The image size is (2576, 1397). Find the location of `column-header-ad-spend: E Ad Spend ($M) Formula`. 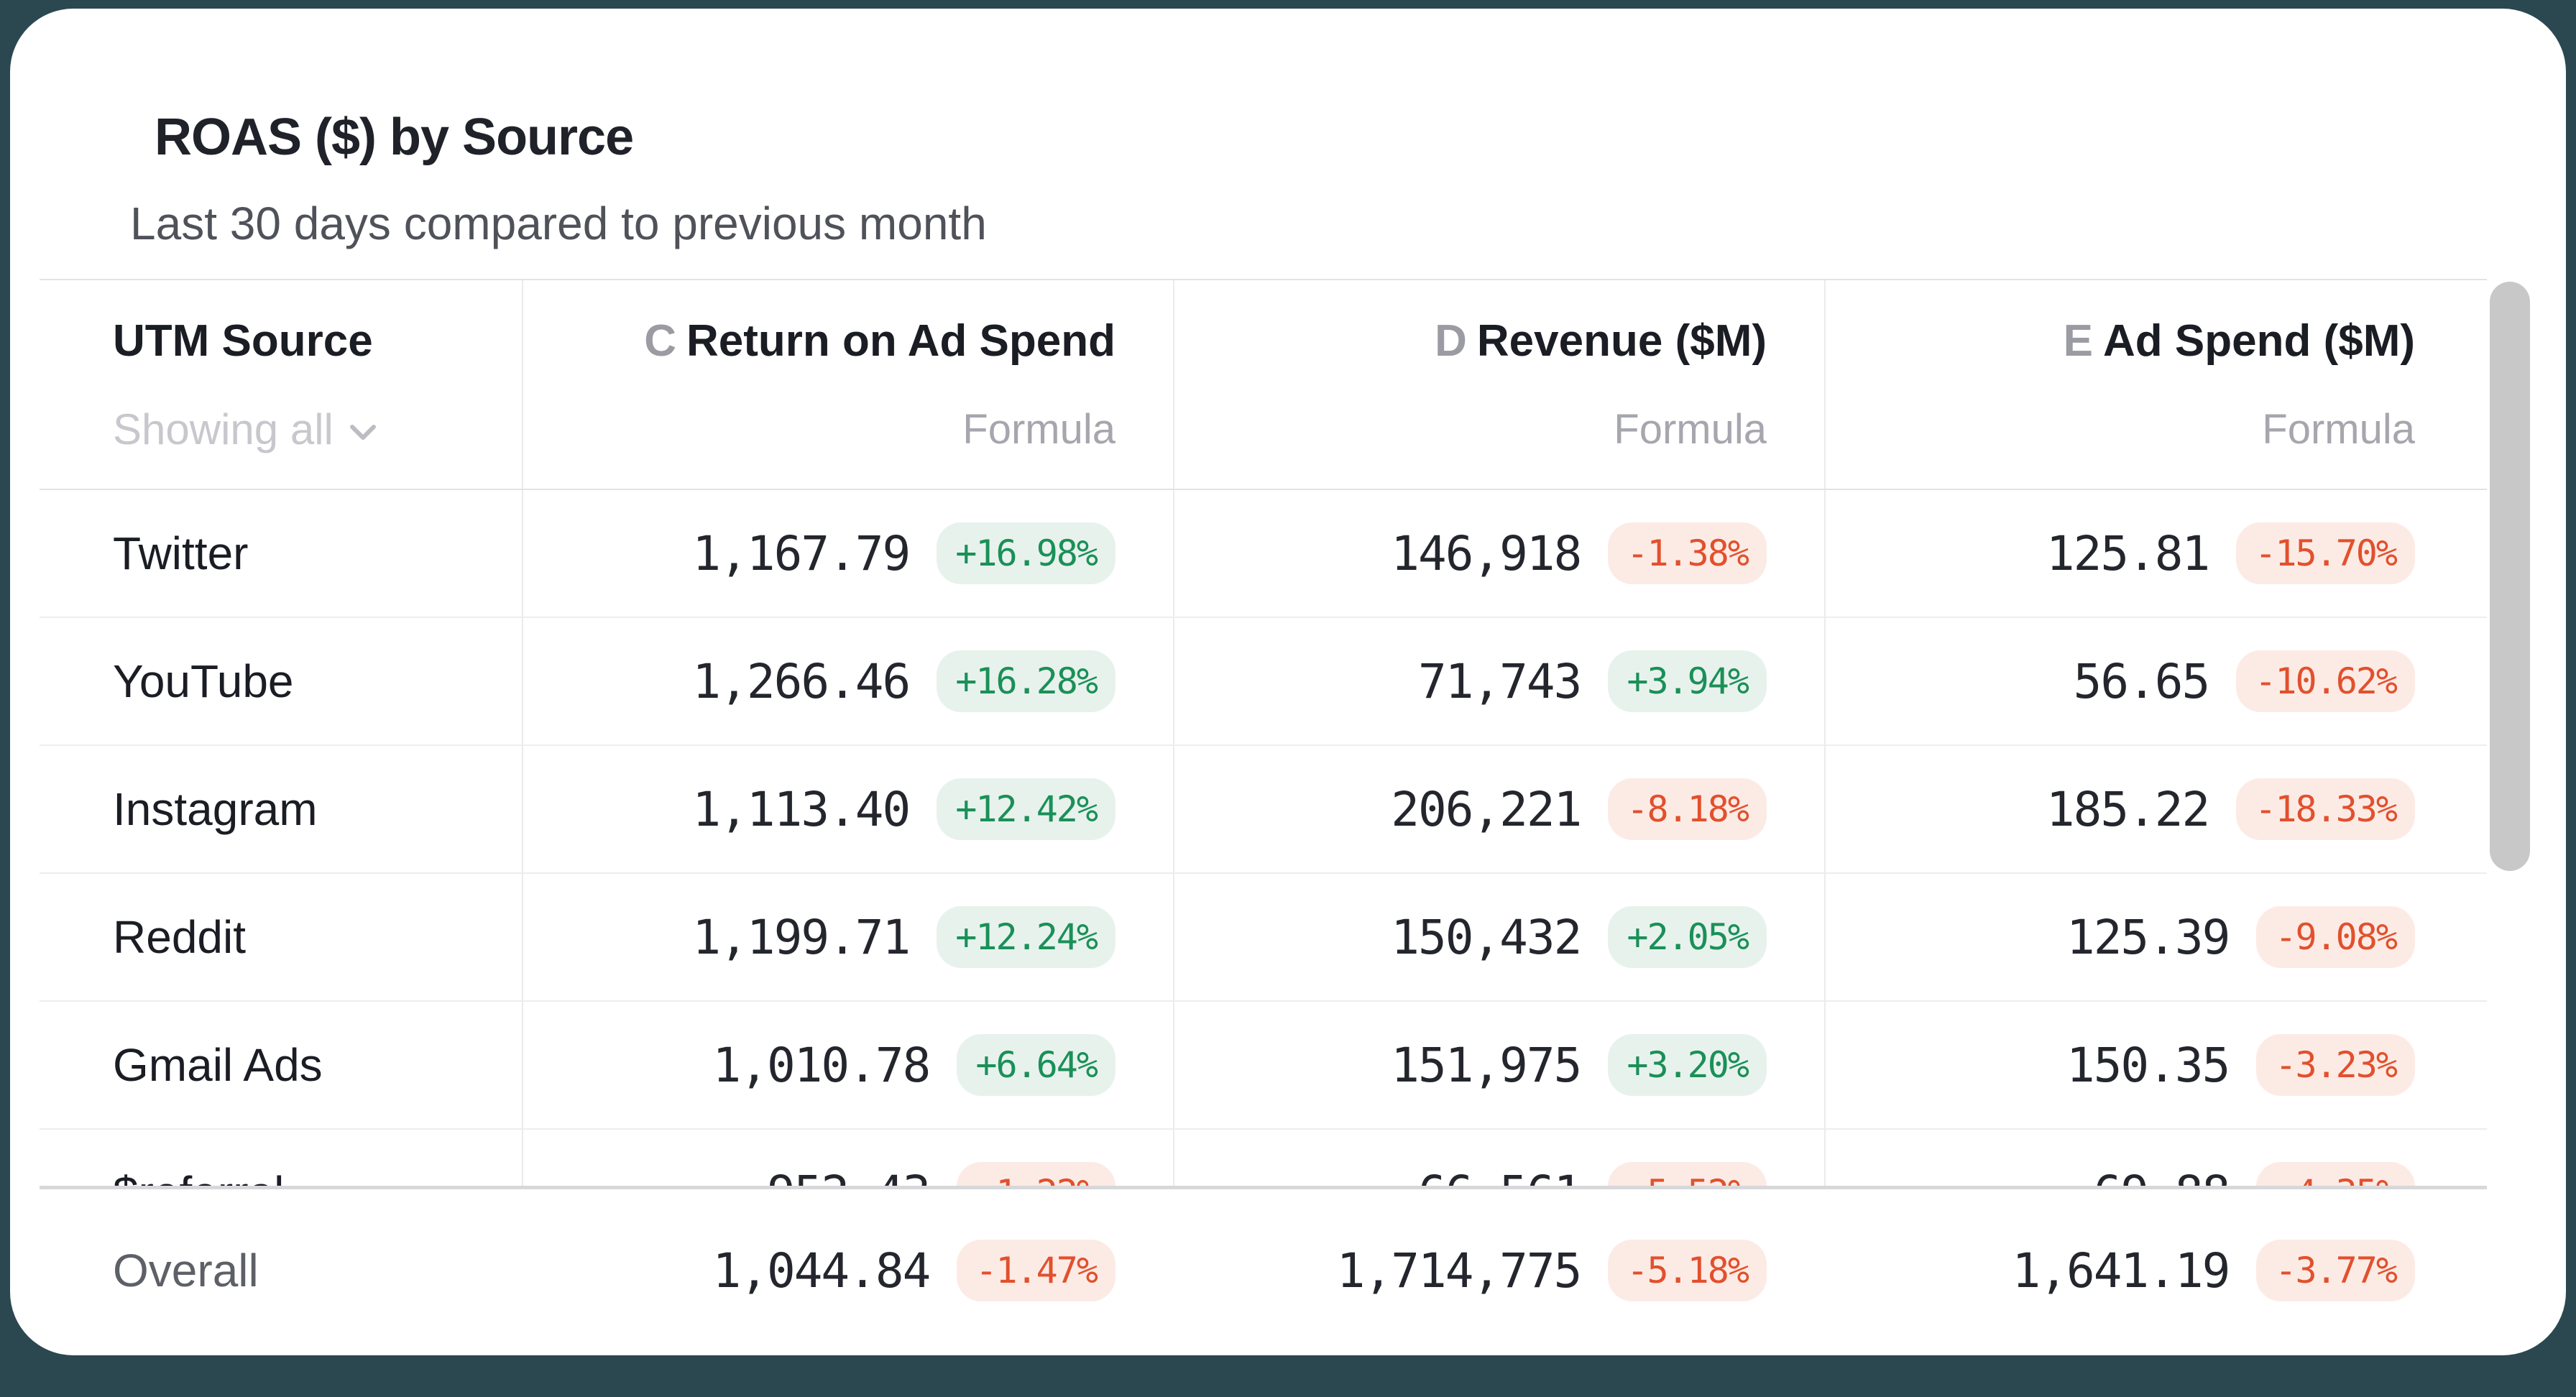

column-header-ad-spend: E Ad Spend ($M) Formula is located at coordinates (2155, 385).